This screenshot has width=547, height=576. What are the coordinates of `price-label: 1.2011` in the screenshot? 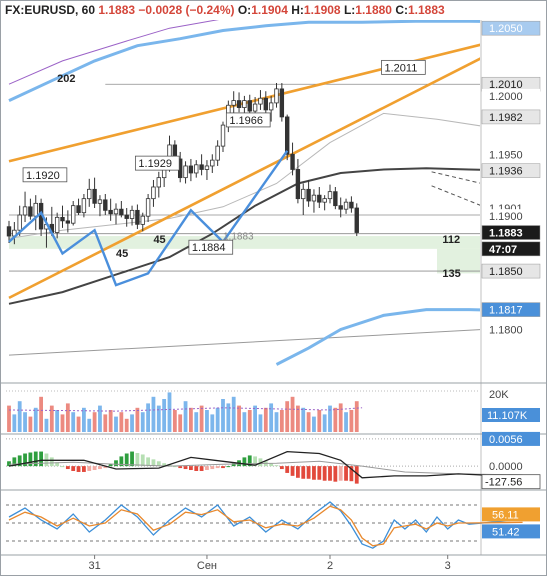 It's located at (401, 68).